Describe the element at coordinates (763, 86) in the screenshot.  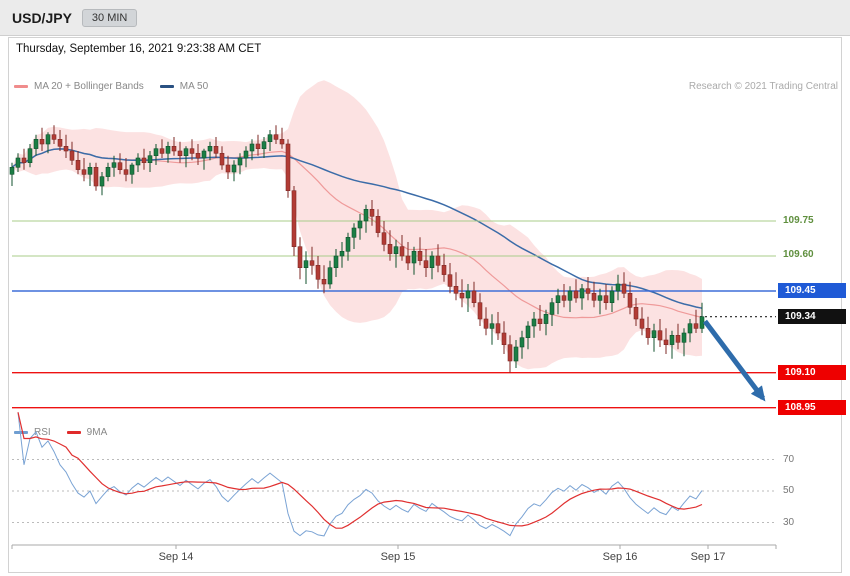
I see `copyright-label: Research © 2021 Trading Central` at that location.